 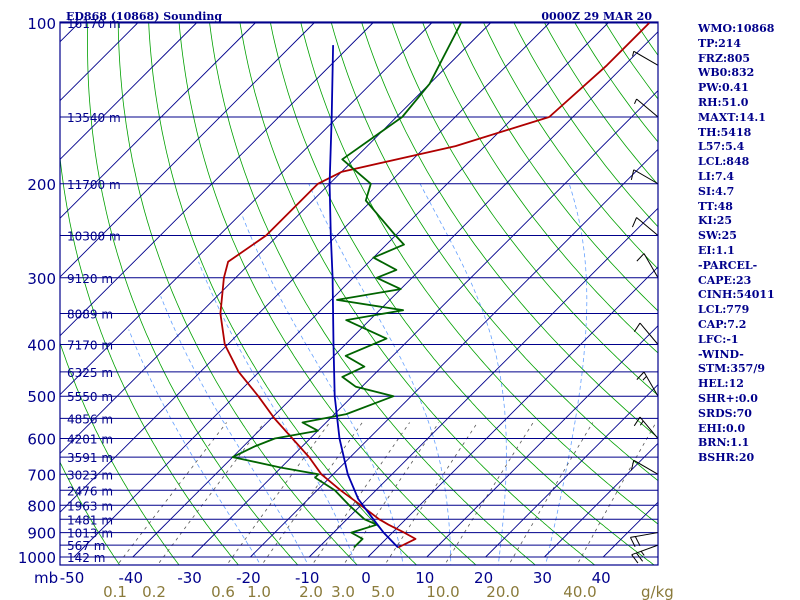 I want to click on temperature-tick-label: -20, so click(x=248, y=578).